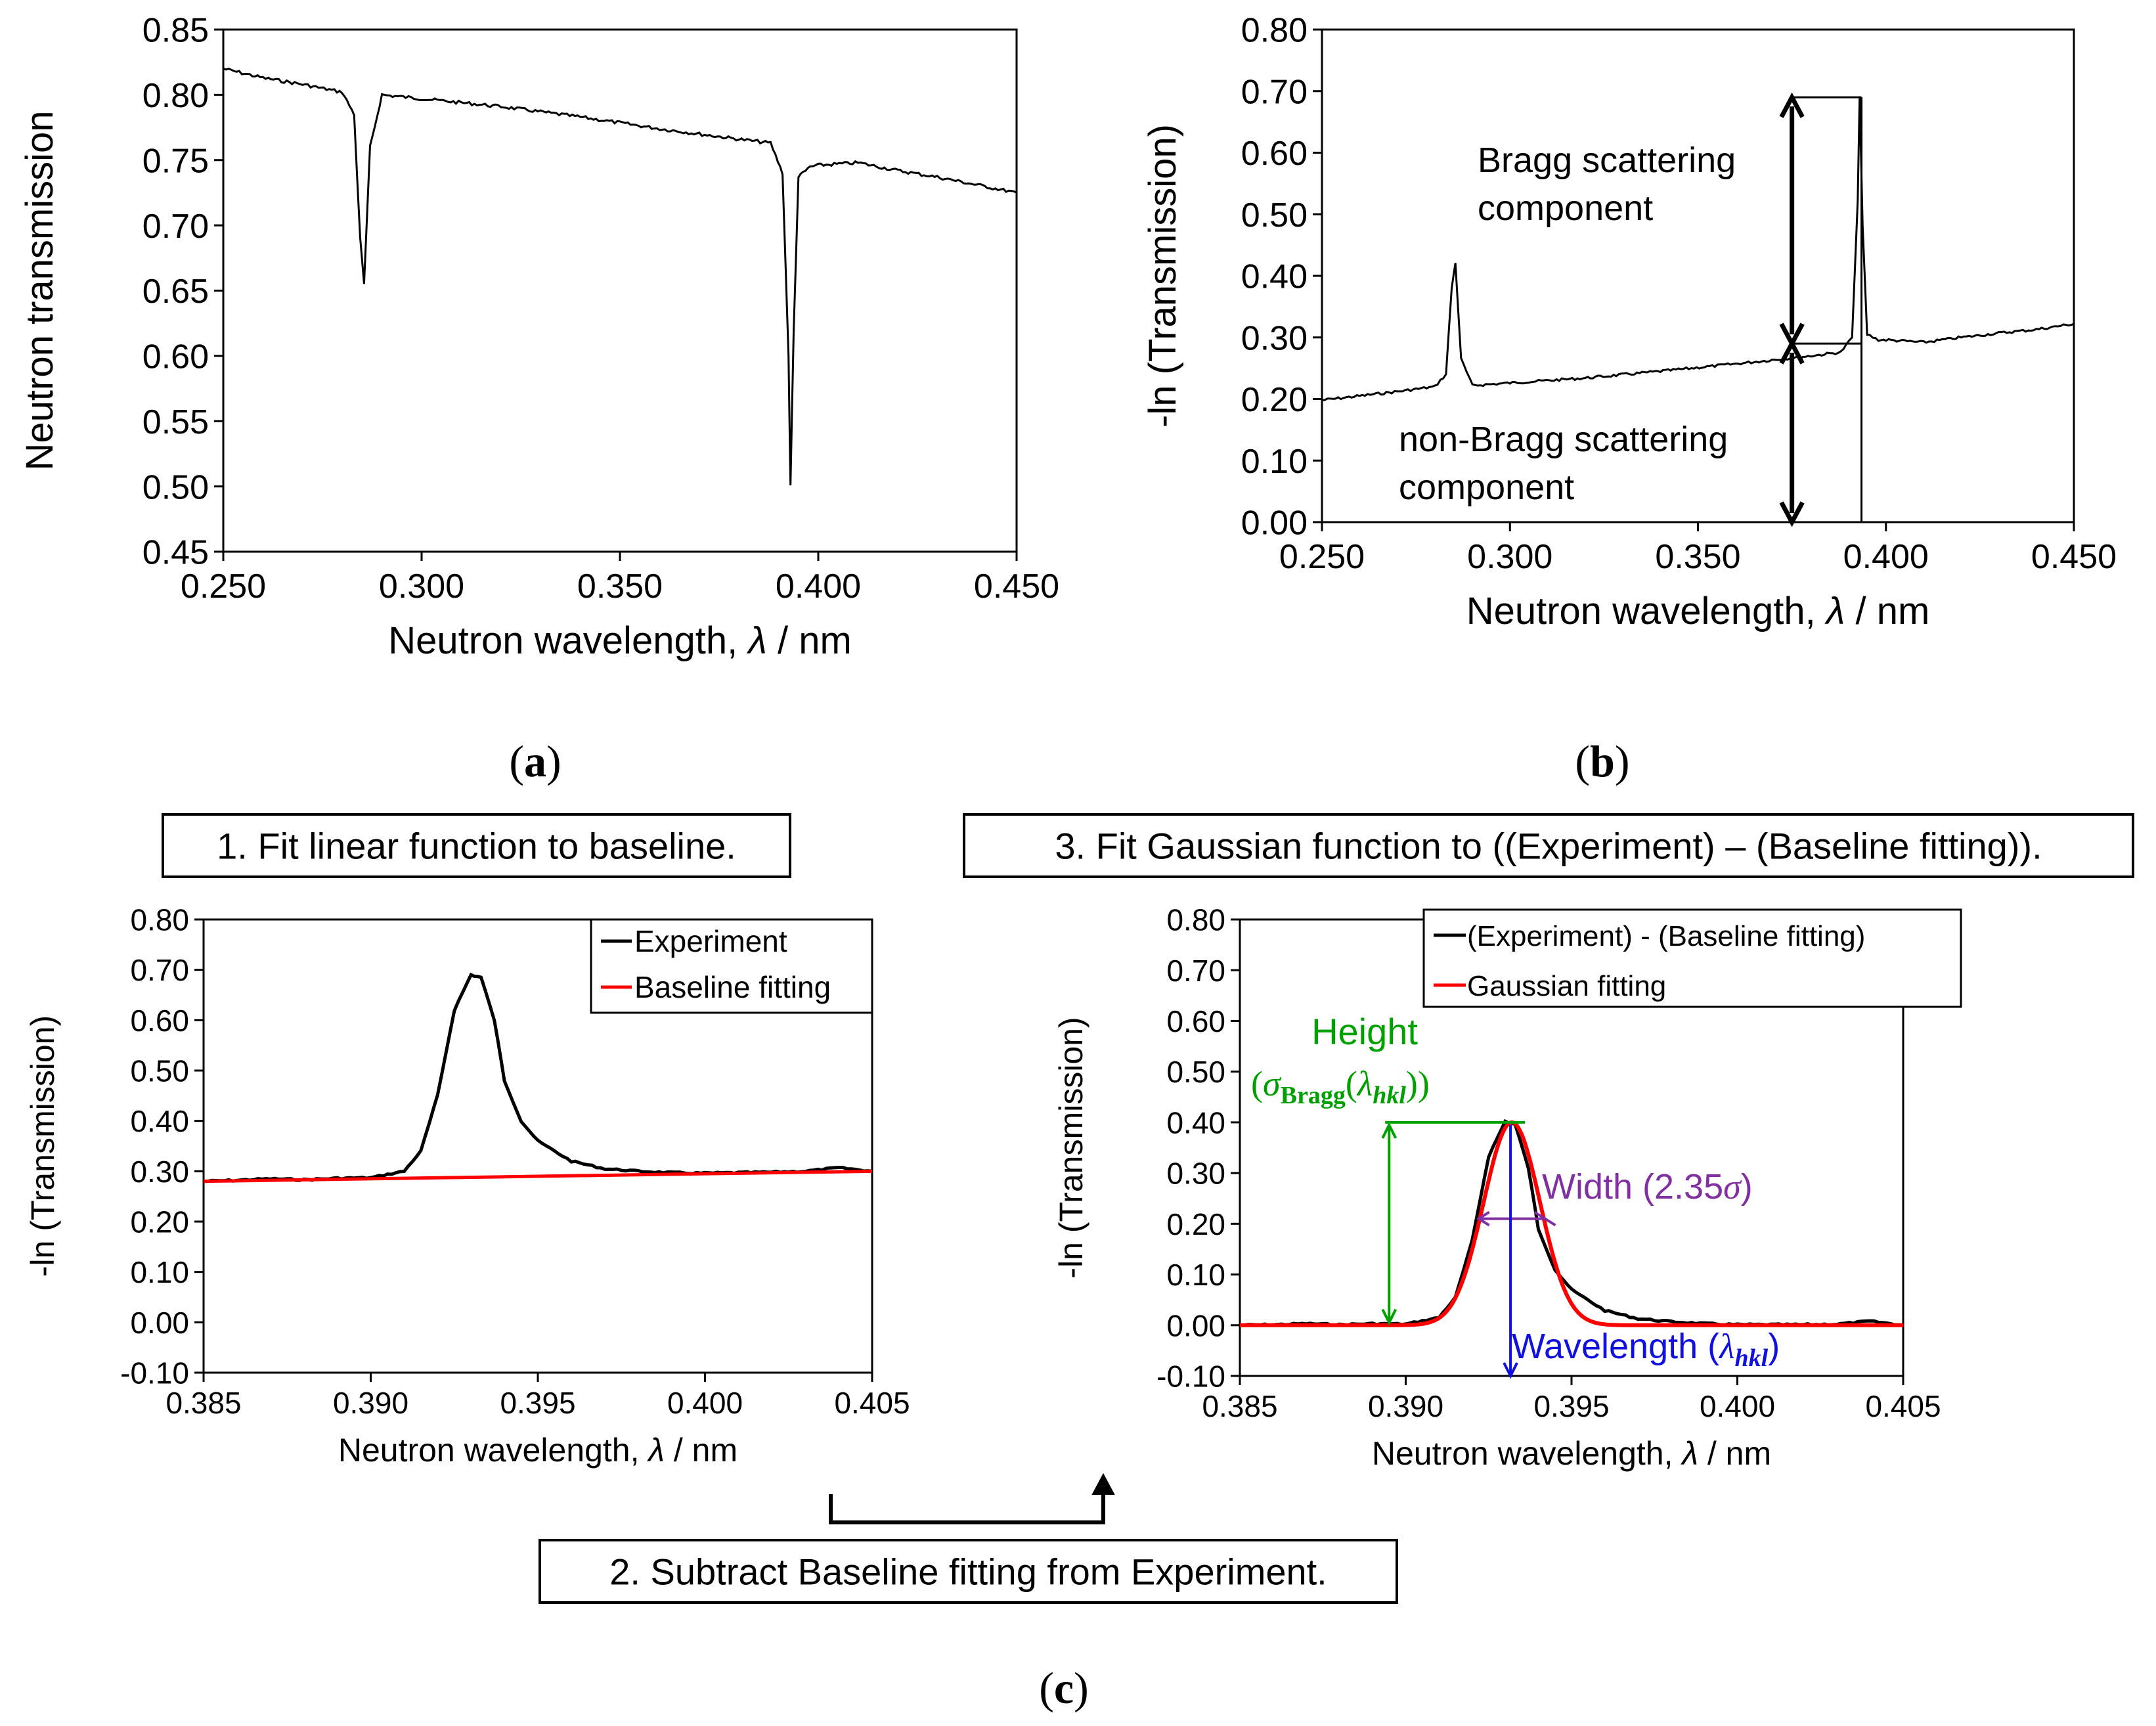  Describe the element at coordinates (176, 292) in the screenshot. I see `y-tick-label: 0.65` at that location.